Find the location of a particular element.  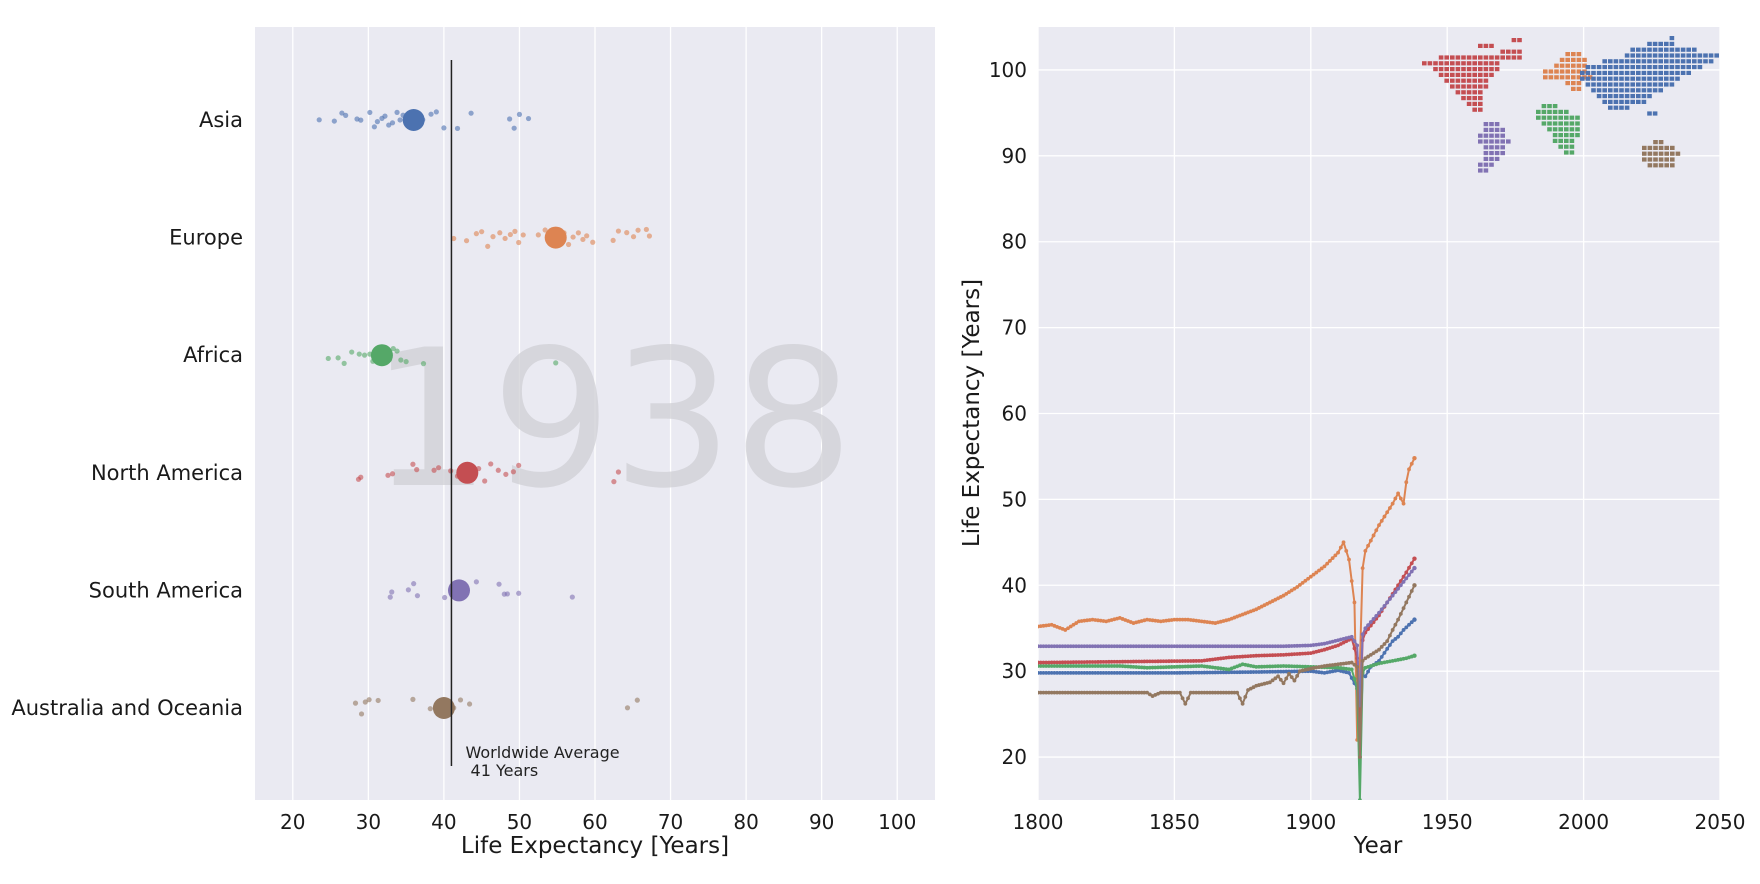

category-label: Europe is located at coordinates (206, 238).